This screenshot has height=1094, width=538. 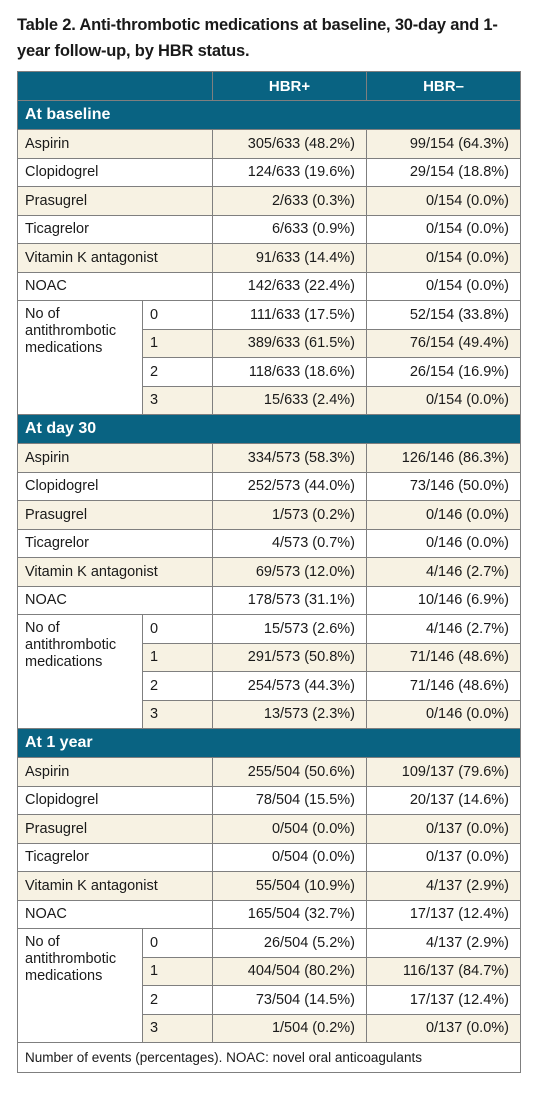 I want to click on table-row: Prasugrel 0/504 (0.0%) 0/137 (0.0%), so click(x=269, y=829).